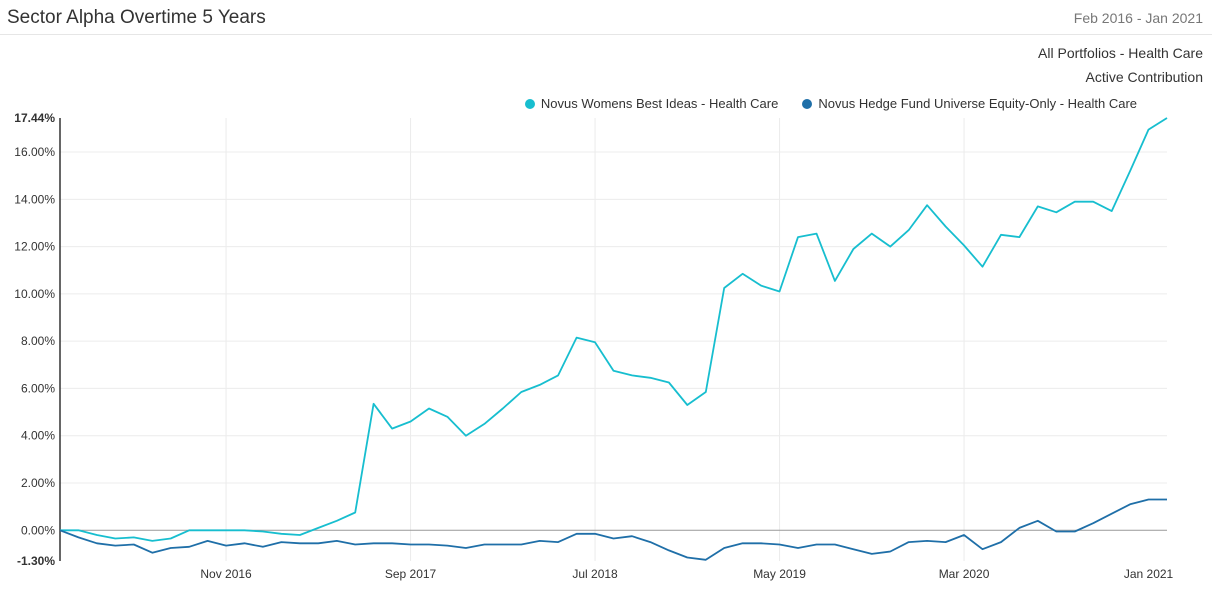 The image size is (1212, 592). What do you see at coordinates (1120, 53) in the screenshot?
I see `subtitle-portfolio: All Portfolios - Health Care` at bounding box center [1120, 53].